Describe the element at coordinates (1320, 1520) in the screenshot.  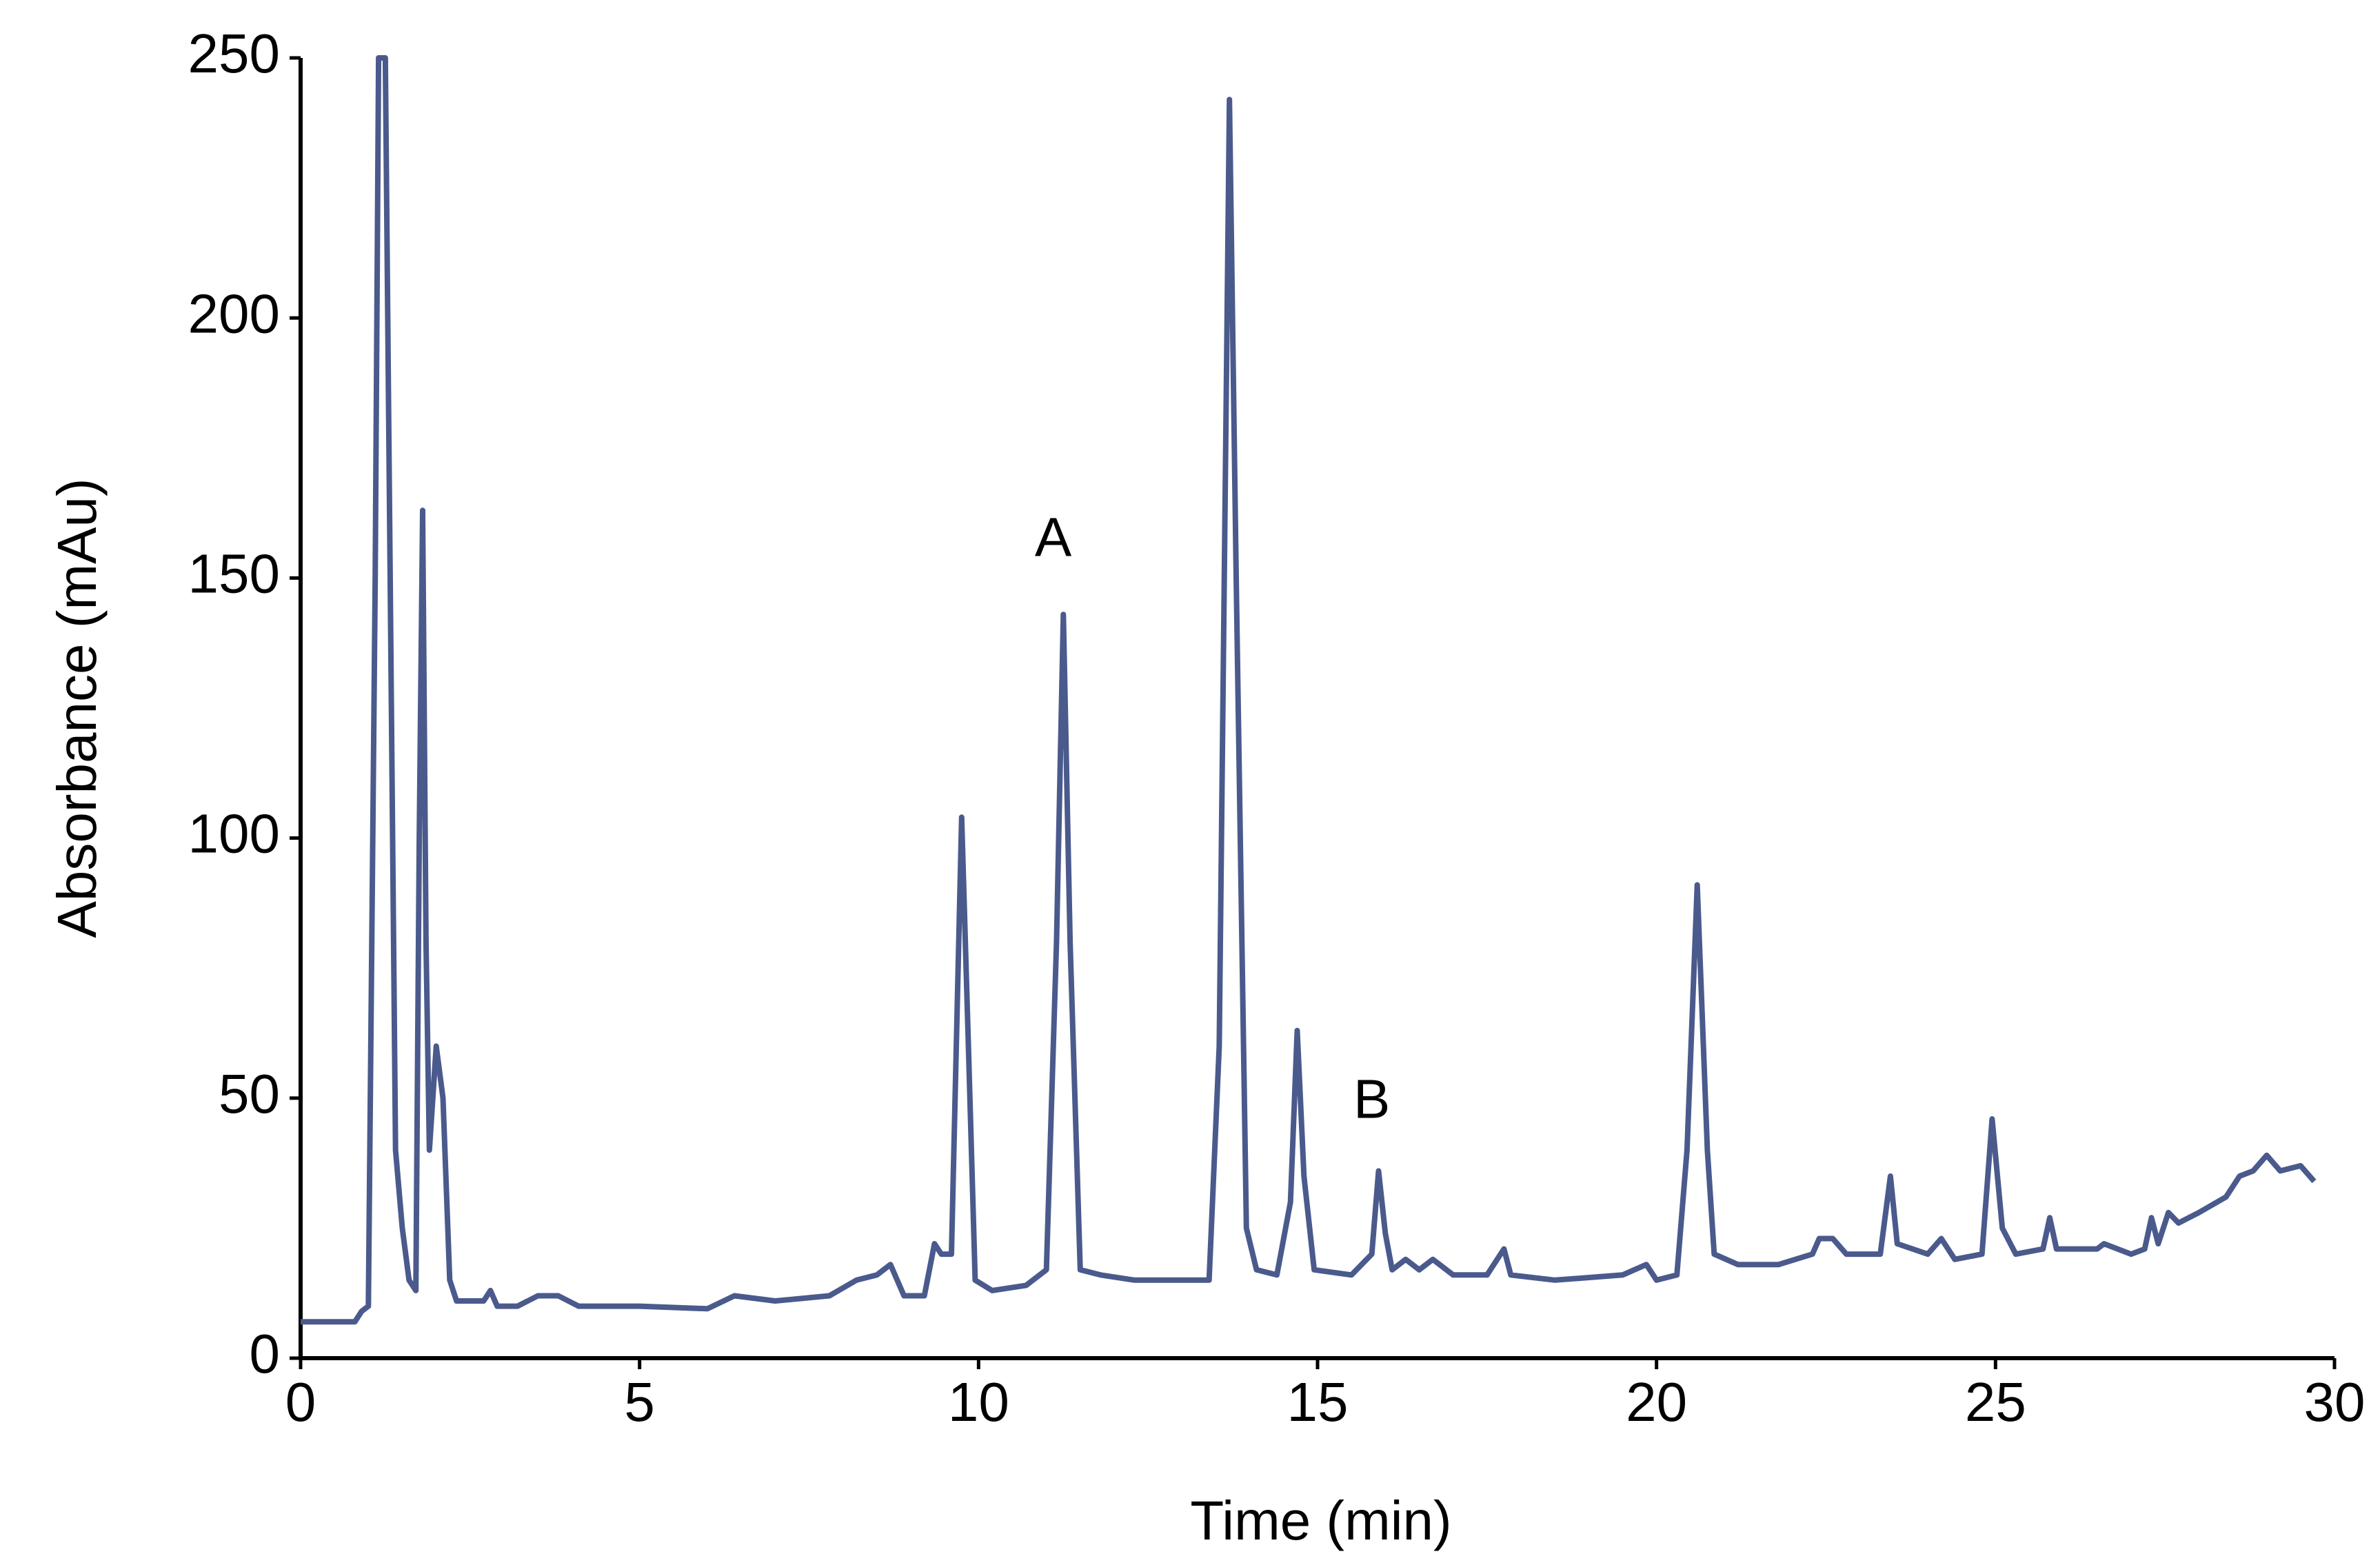
I see `x-axis-label: Time (min)` at that location.